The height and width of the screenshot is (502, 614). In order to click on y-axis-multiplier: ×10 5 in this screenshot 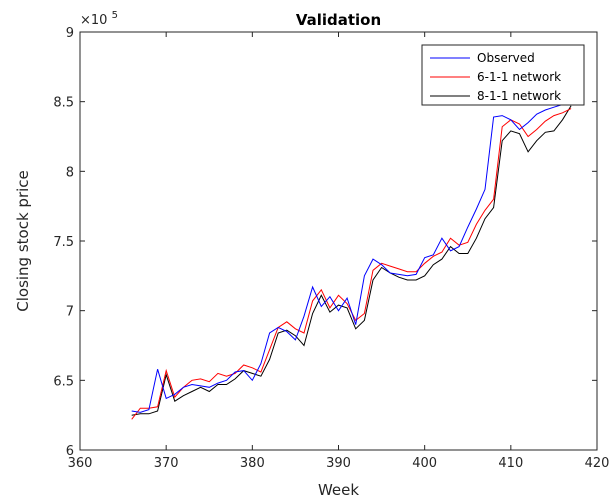, I will do `click(99, 19)`.